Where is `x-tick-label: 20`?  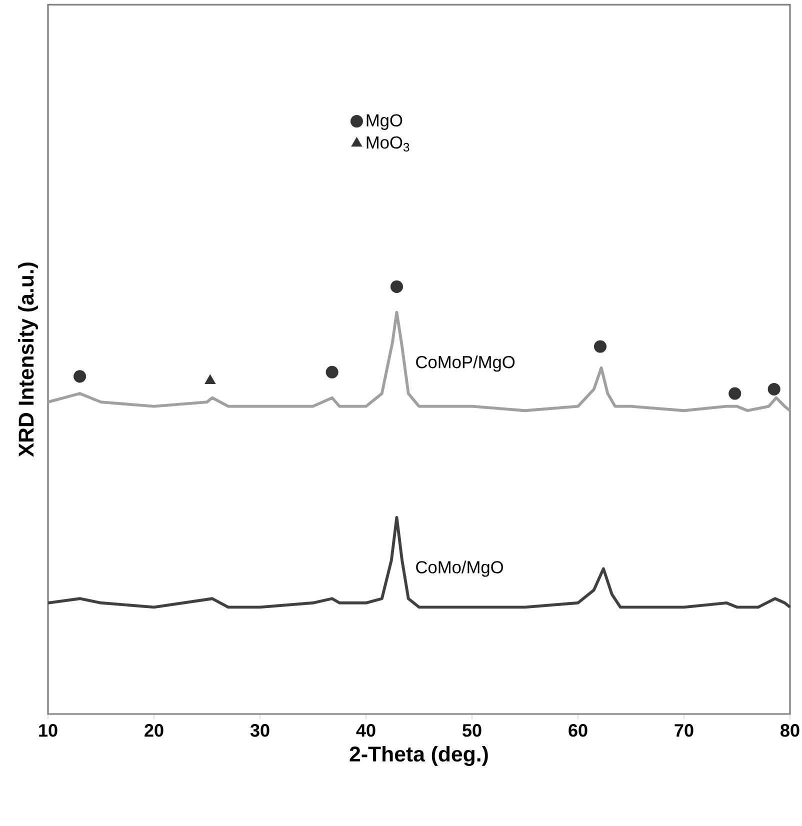 x-tick-label: 20 is located at coordinates (154, 730).